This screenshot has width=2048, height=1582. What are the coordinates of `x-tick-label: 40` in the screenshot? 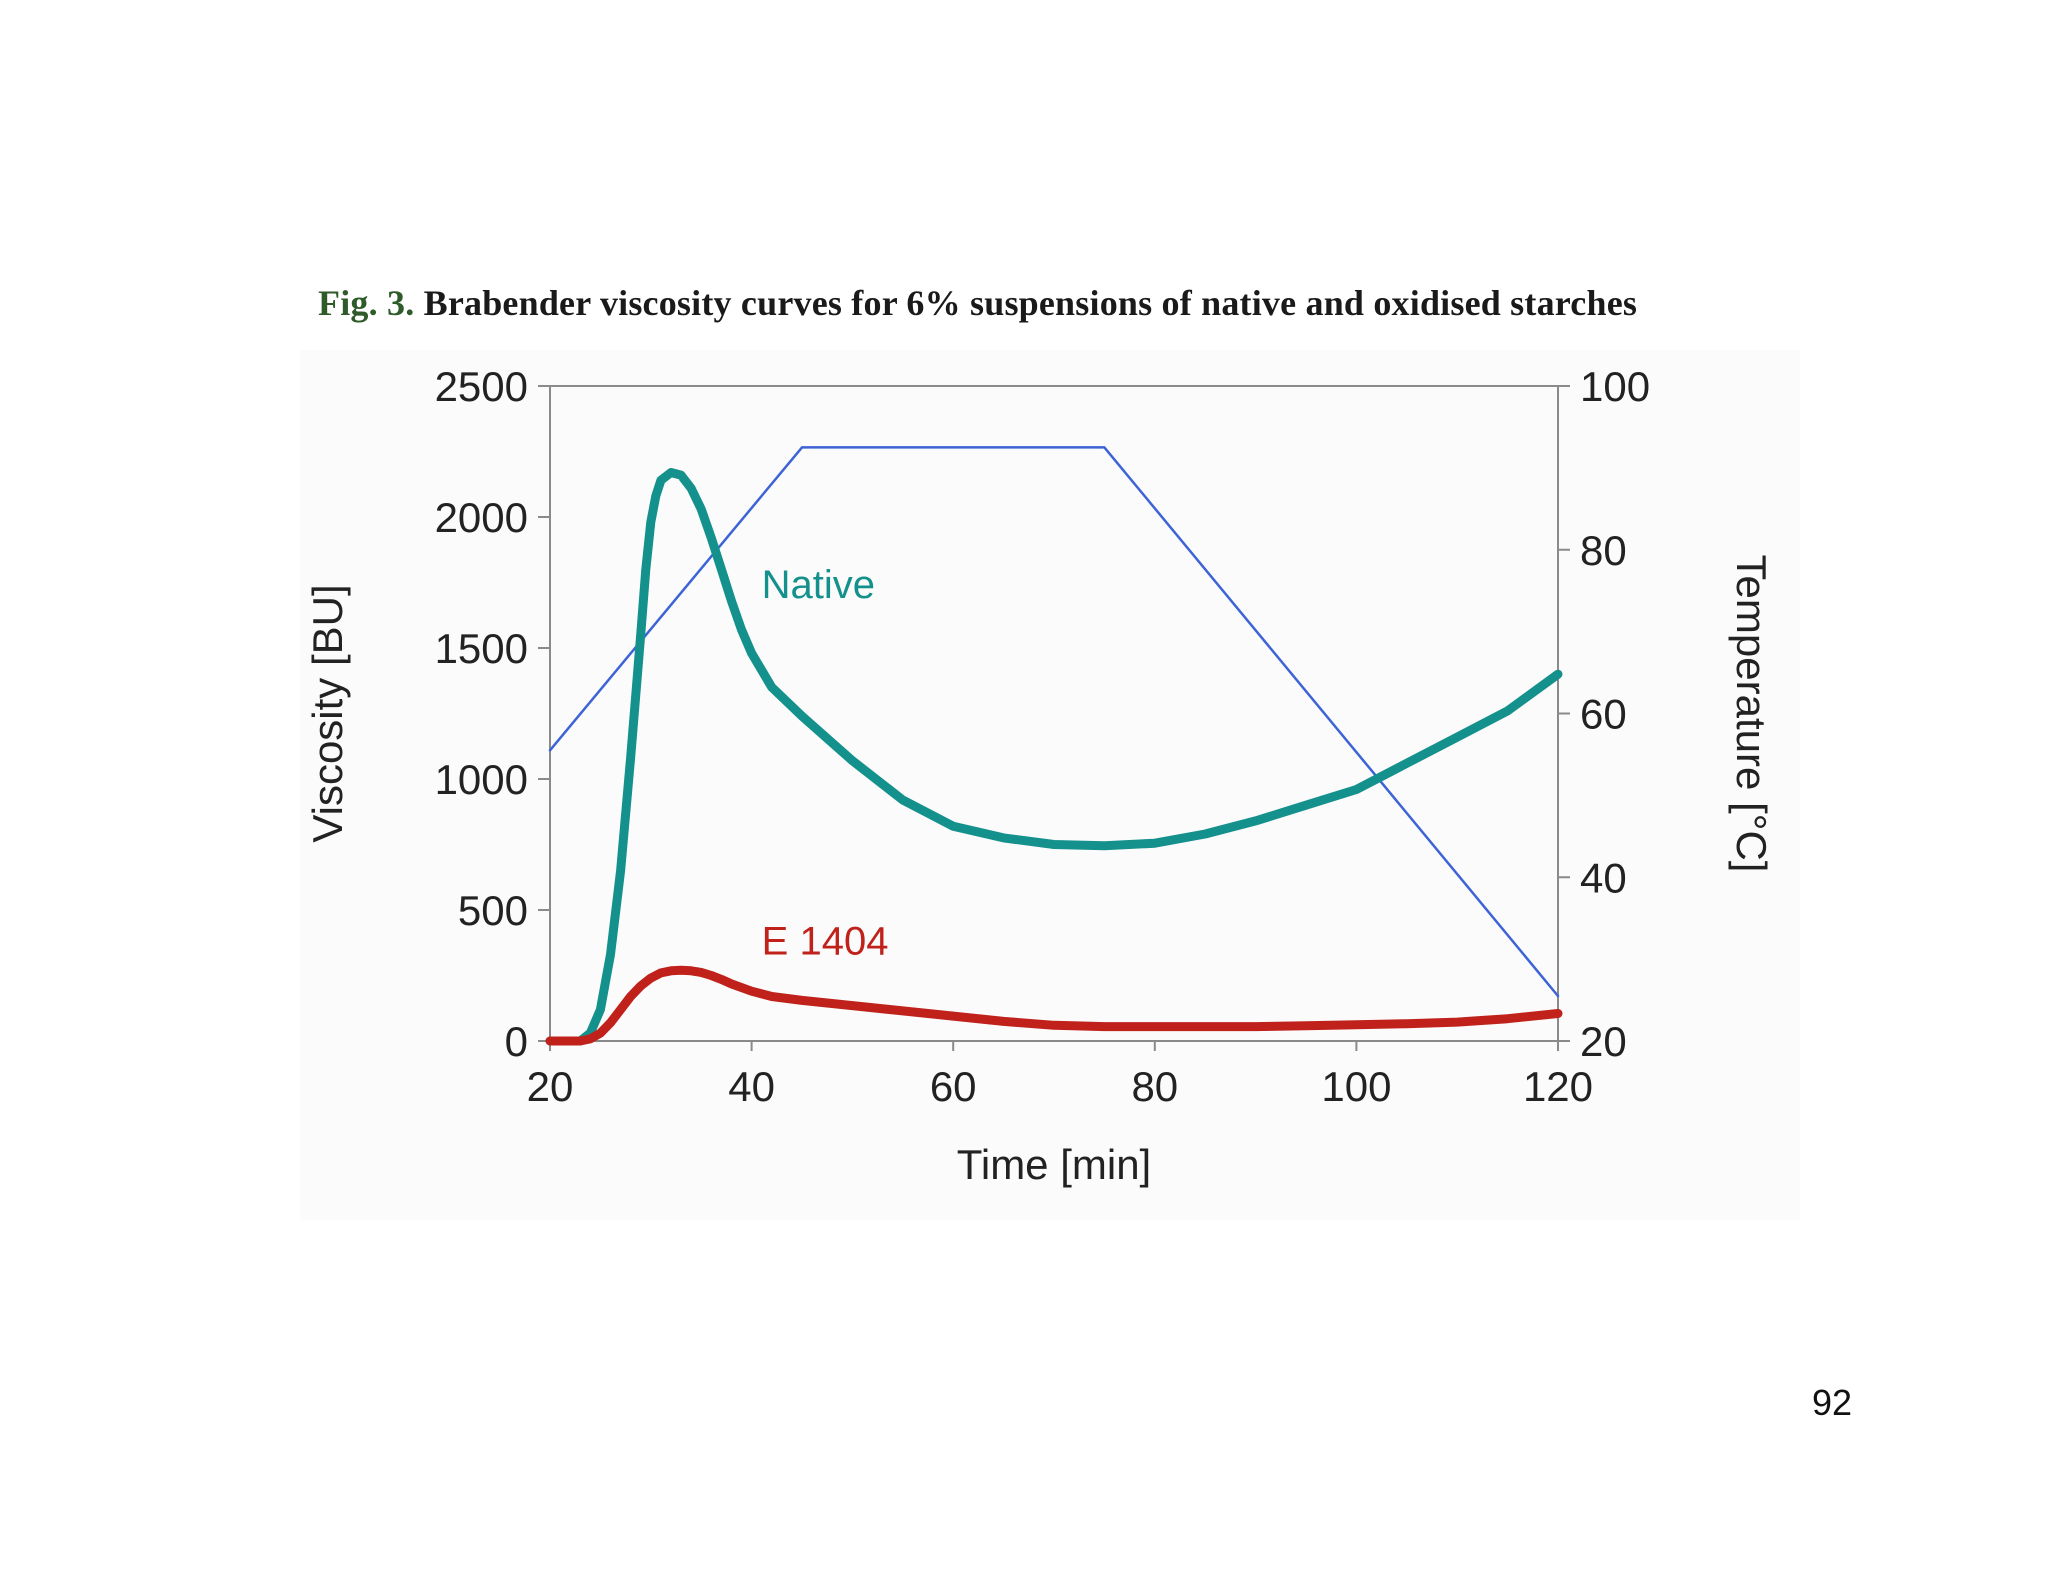 It's located at (751, 1086).